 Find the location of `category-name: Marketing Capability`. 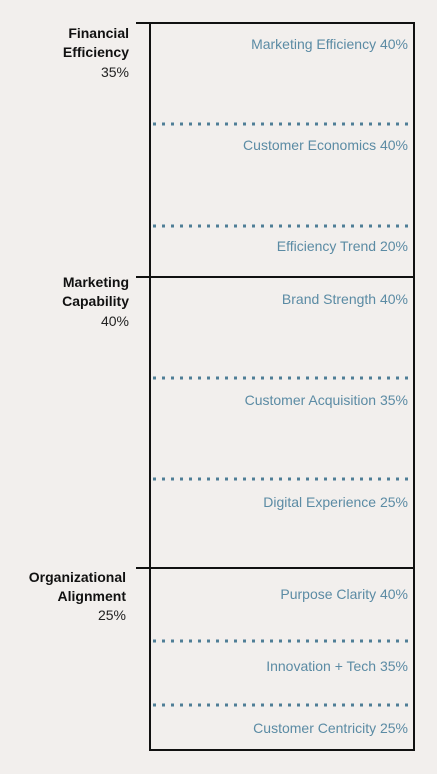

category-name: Marketing Capability is located at coordinates (95, 291).